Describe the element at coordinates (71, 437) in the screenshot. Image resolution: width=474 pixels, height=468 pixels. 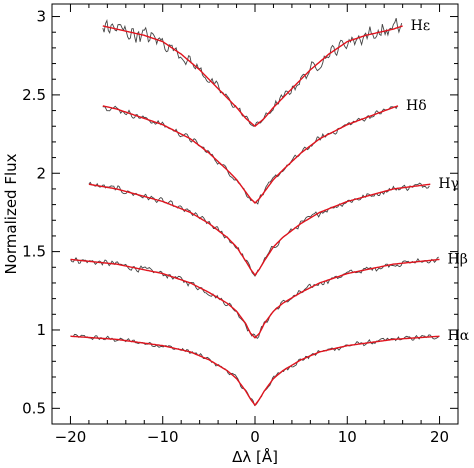
I see `x-tick-label: −20` at that location.